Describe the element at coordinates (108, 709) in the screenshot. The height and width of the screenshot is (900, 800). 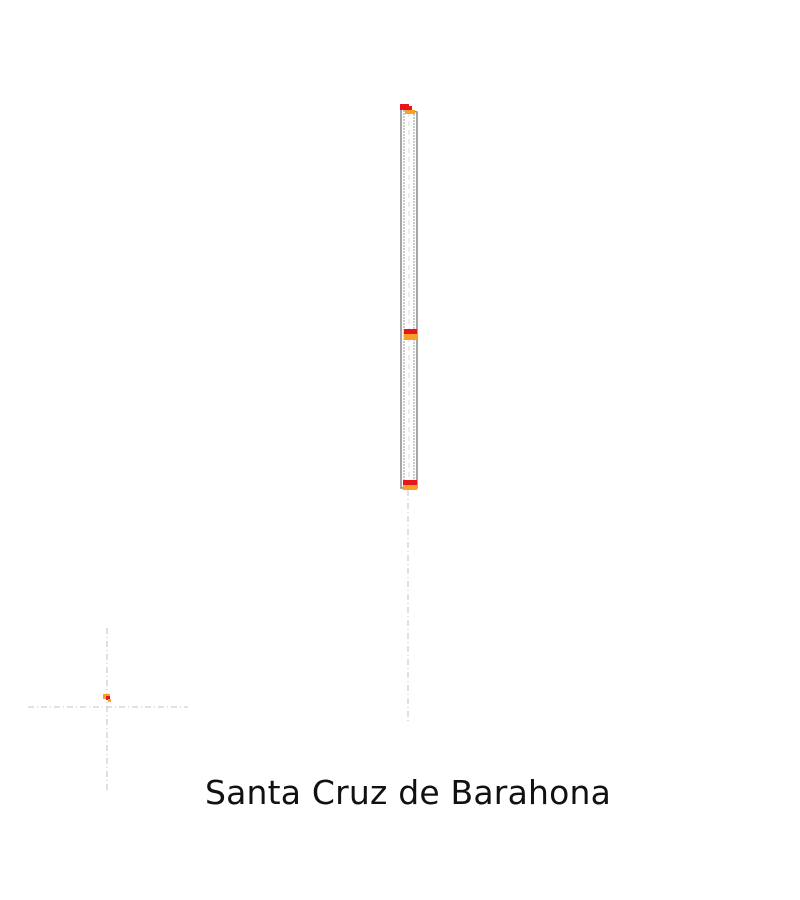
I see `crosshair-icon` at that location.